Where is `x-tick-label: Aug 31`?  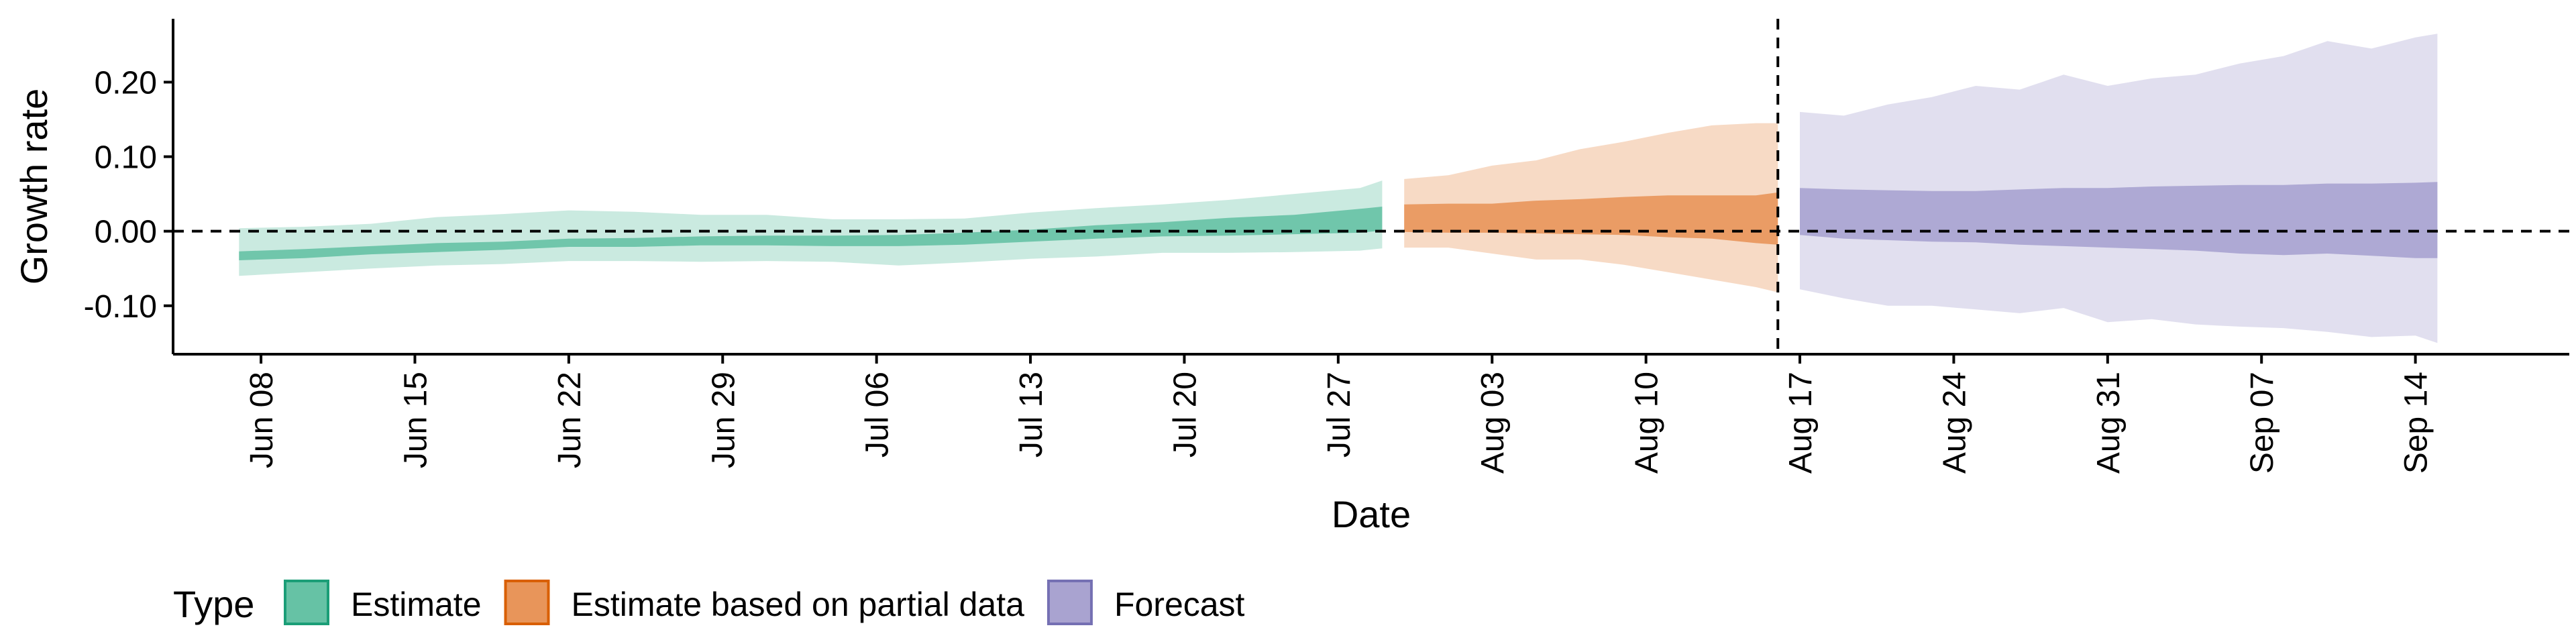
x-tick-label: Aug 31 is located at coordinates (2109, 423).